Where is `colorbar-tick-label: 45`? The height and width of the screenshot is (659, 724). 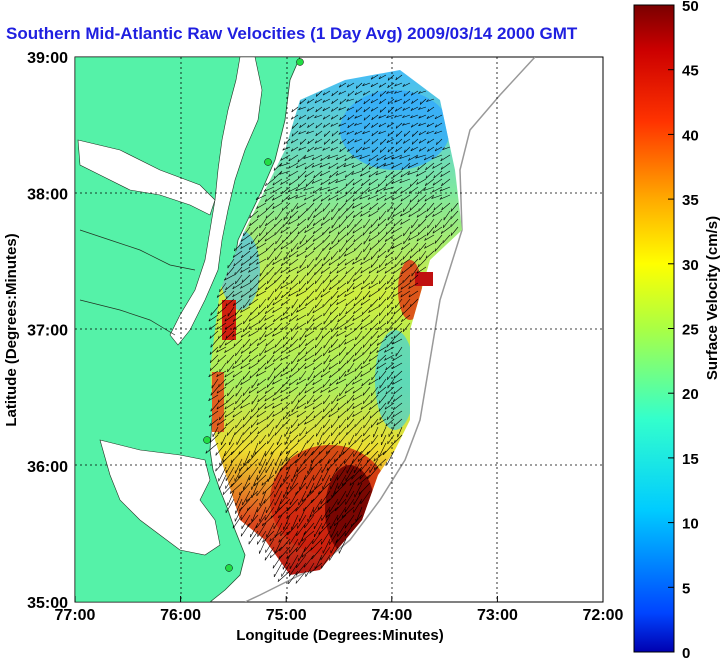 colorbar-tick-label: 45 is located at coordinates (690, 71).